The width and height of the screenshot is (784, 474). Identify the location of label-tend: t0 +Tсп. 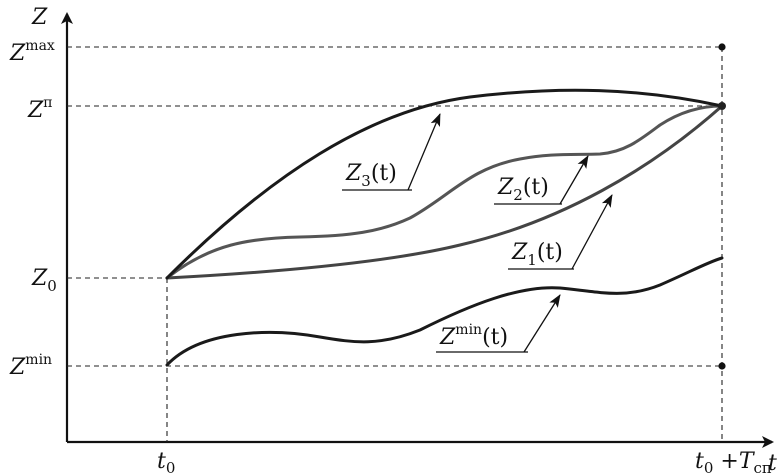
(733, 461).